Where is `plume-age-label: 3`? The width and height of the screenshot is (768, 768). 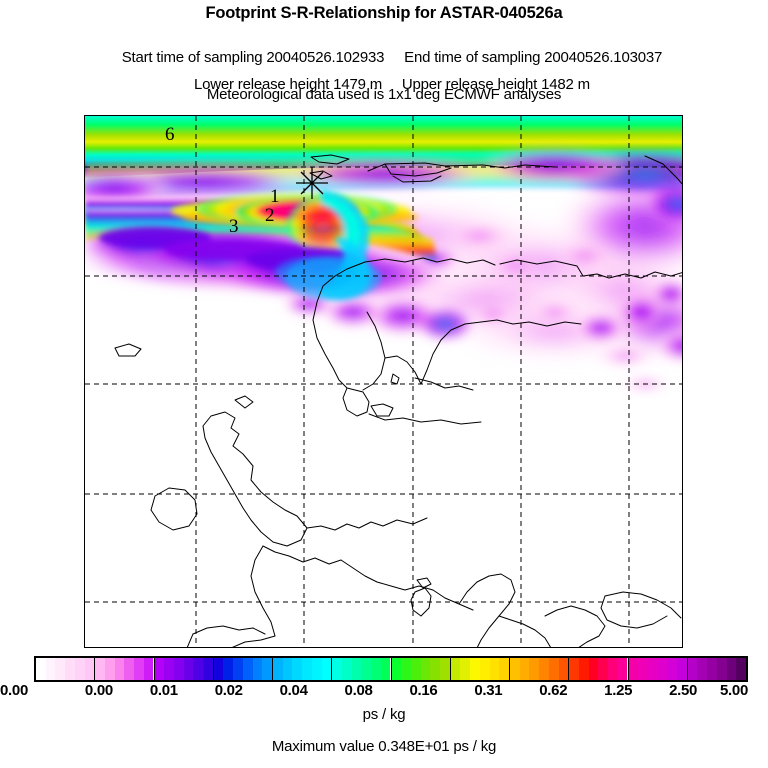
plume-age-label: 3 is located at coordinates (234, 226).